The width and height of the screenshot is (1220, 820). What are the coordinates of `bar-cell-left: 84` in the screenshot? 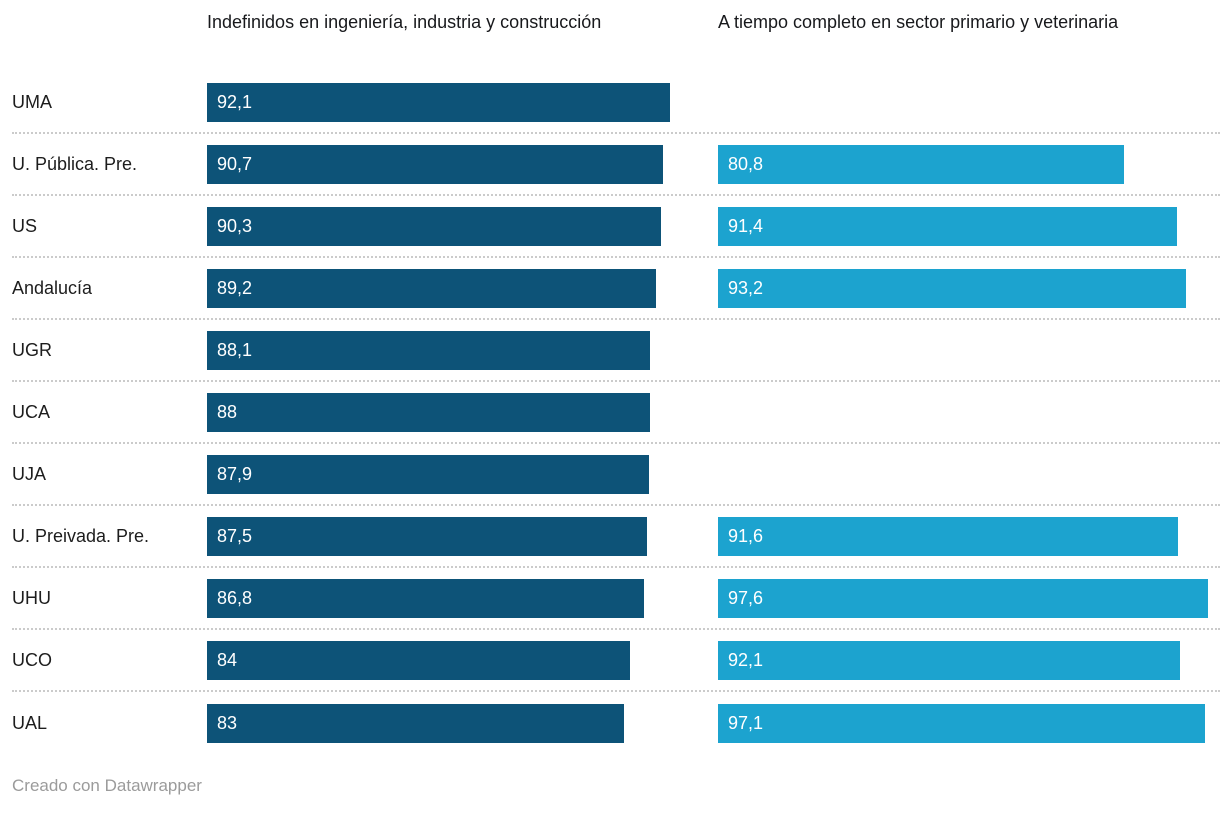 It's located at (458, 660).